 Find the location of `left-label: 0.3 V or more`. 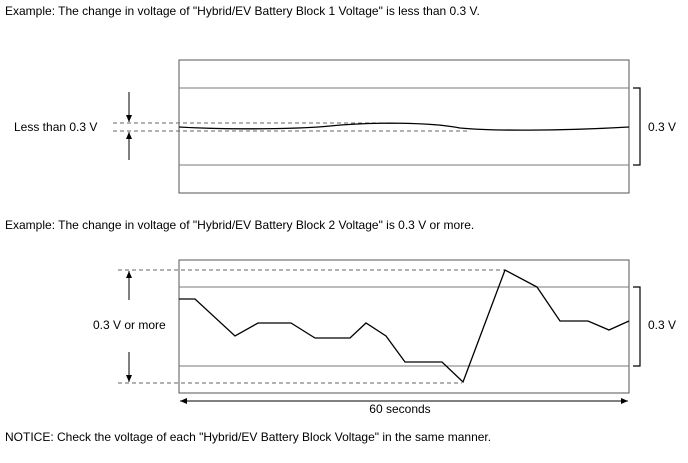

left-label: 0.3 V or more is located at coordinates (129, 325).